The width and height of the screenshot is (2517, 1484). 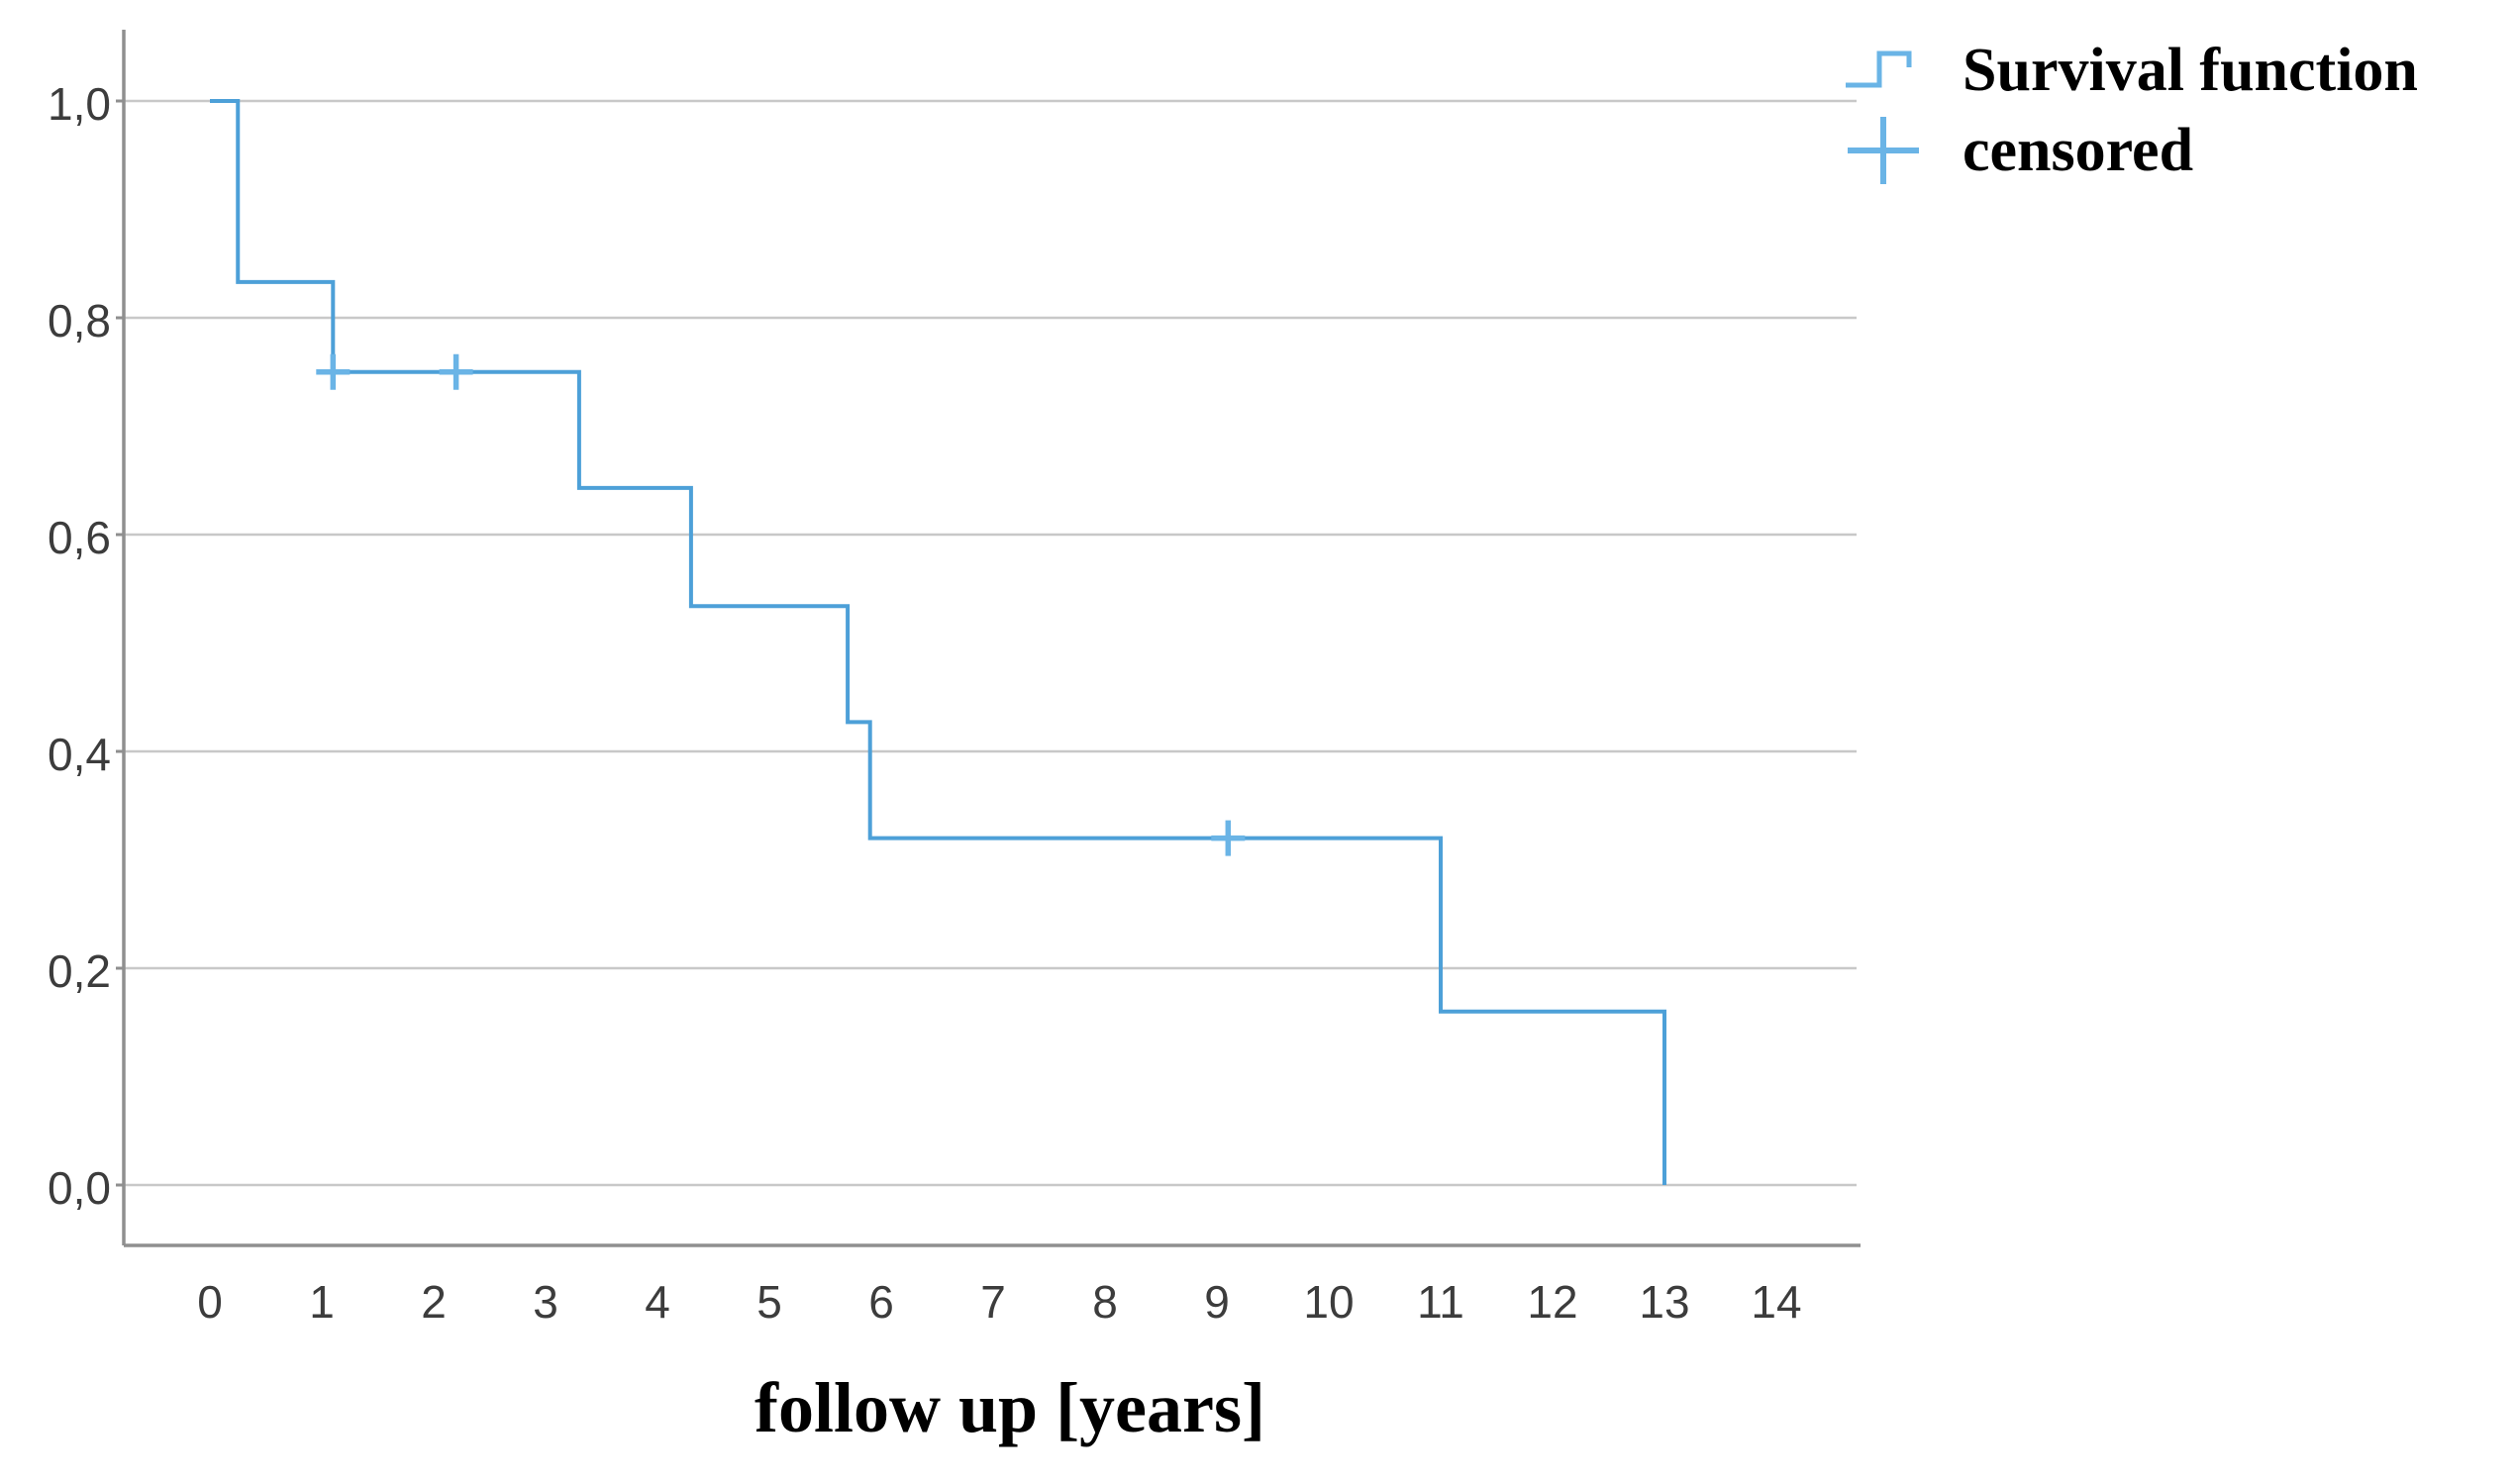 What do you see at coordinates (1217, 1302) in the screenshot?
I see `x-tick-label: 9` at bounding box center [1217, 1302].